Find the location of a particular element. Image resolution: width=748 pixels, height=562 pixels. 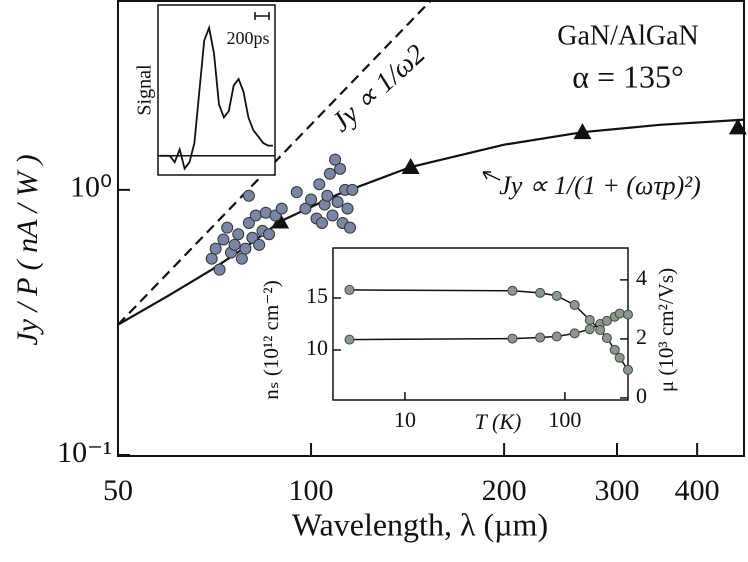

y-tick-label: 15 is located at coordinates (317, 295).